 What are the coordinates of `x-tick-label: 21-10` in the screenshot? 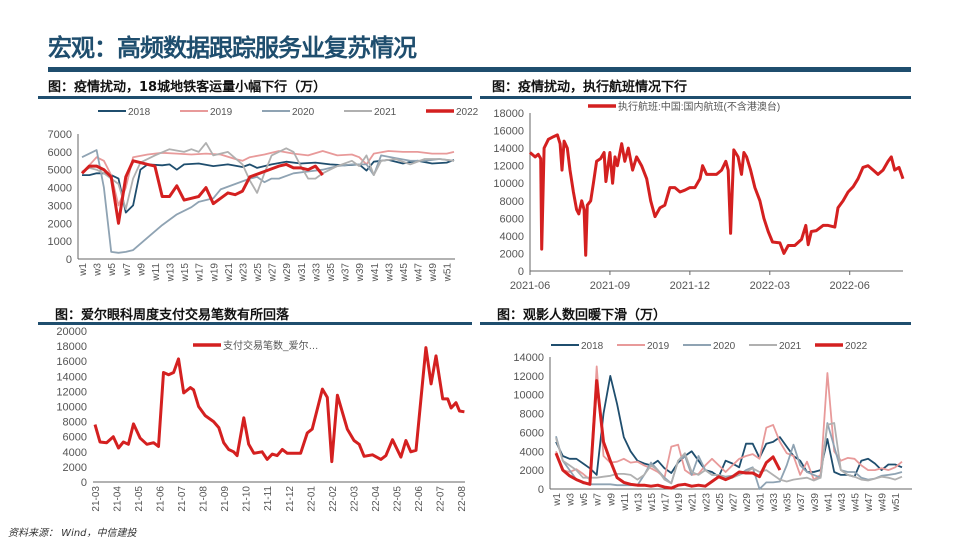 It's located at (247, 499).